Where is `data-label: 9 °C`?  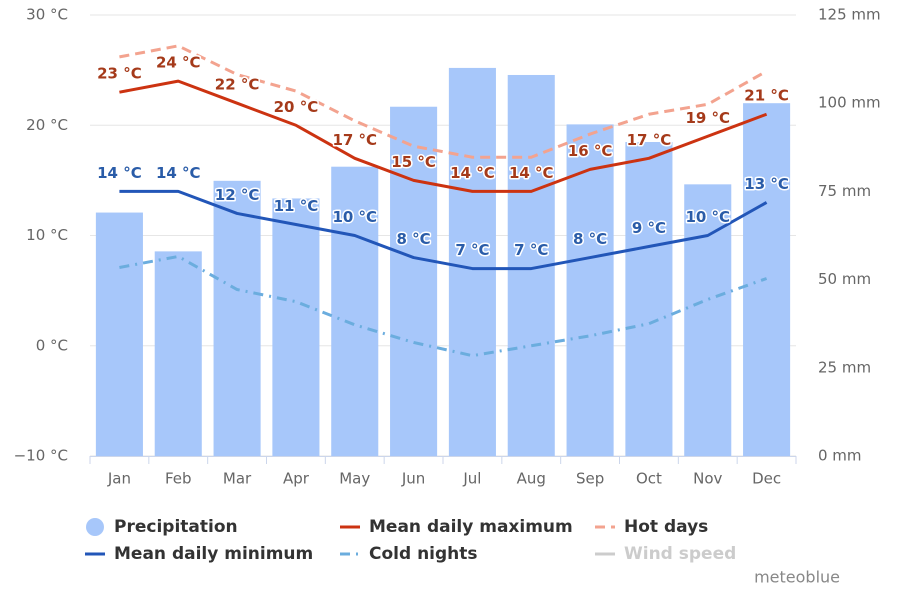 data-label: 9 °C is located at coordinates (649, 228).